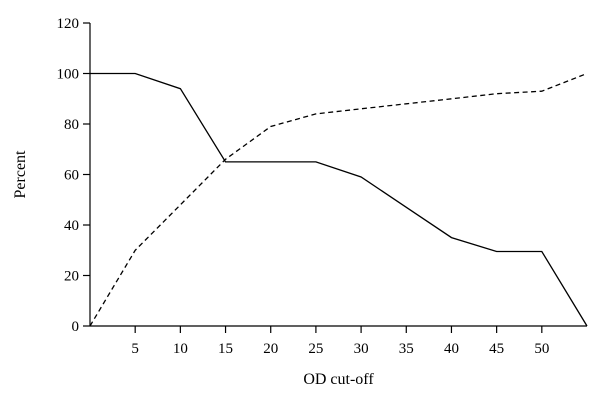 This screenshot has width=589, height=393. I want to click on y-tick-label: 60, so click(71, 176).